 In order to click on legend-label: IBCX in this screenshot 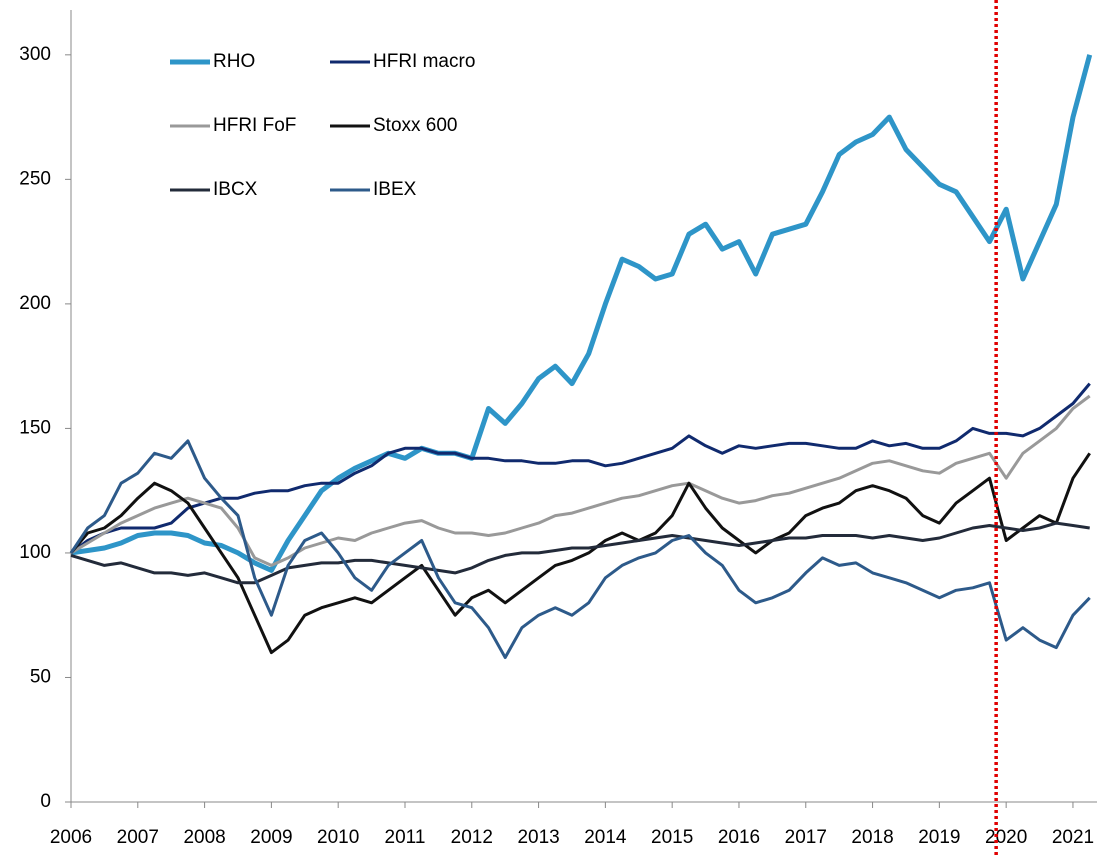, I will do `click(235, 189)`.